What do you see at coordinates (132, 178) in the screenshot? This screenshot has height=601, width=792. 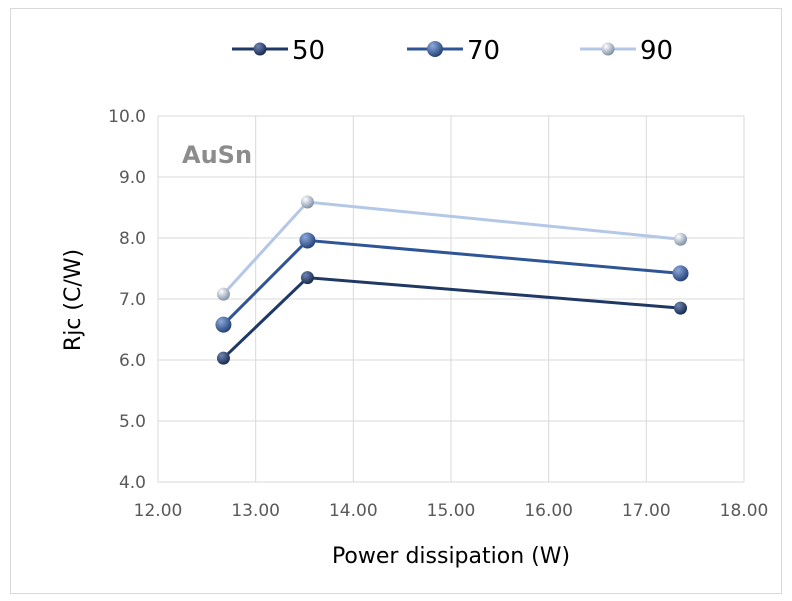 I see `y-tick-label: 9.0` at bounding box center [132, 178].